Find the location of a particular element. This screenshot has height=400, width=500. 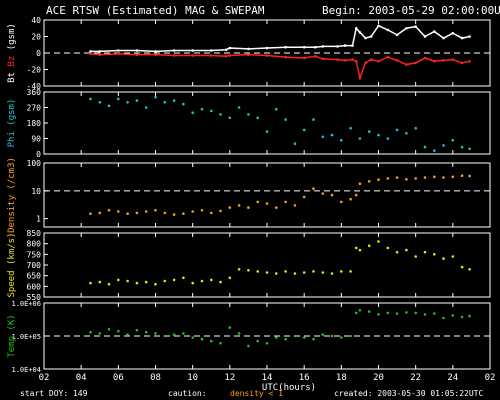

y-tick-label: 850 is located at coordinates (34, 233).